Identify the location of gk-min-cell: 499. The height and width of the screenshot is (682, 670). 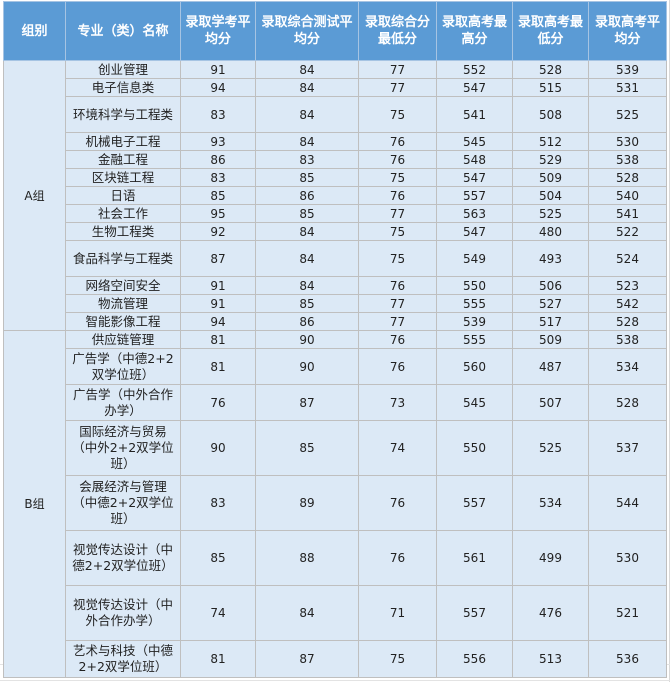
(550, 558).